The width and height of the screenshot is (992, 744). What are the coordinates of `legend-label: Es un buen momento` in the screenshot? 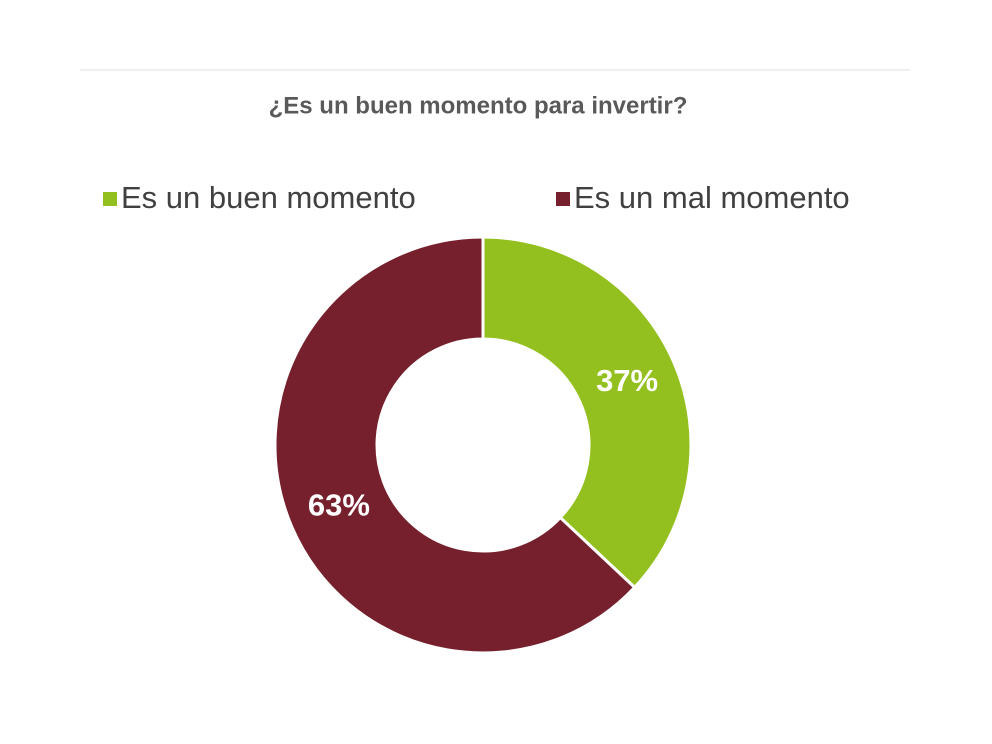 It's located at (268, 197).